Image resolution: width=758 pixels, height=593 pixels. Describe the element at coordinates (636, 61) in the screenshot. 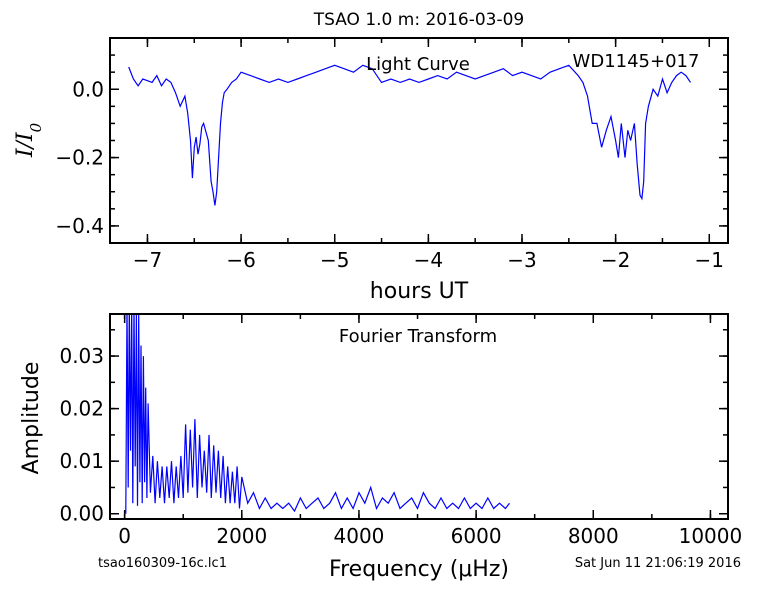

I see `object-name-annotation: WD1145+017` at that location.